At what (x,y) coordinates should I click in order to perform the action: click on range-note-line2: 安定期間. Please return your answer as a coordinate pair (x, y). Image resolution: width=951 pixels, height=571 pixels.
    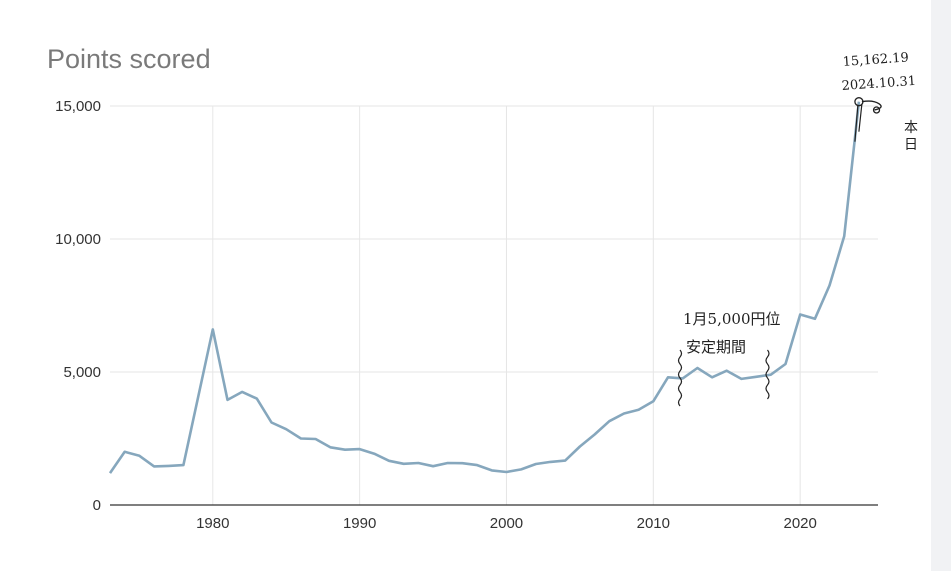
    Looking at the image, I should click on (716, 347).